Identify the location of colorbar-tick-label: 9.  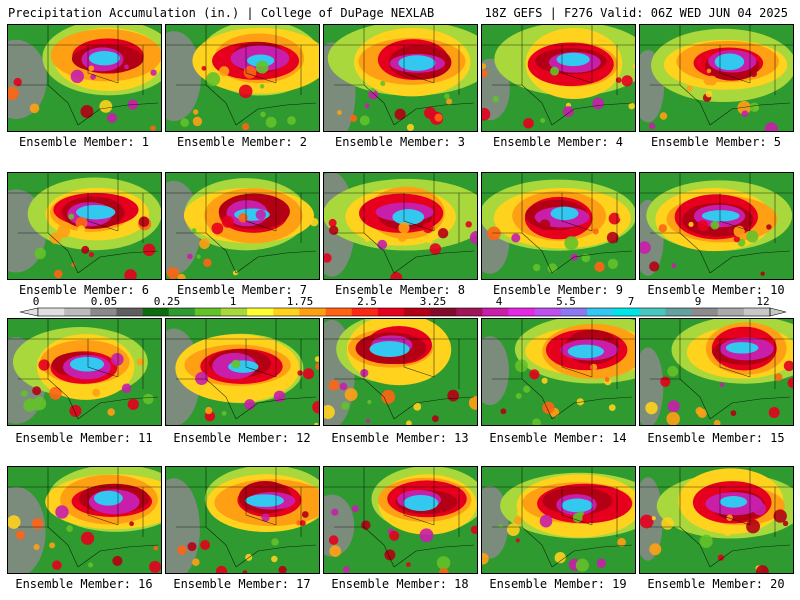
(698, 301).